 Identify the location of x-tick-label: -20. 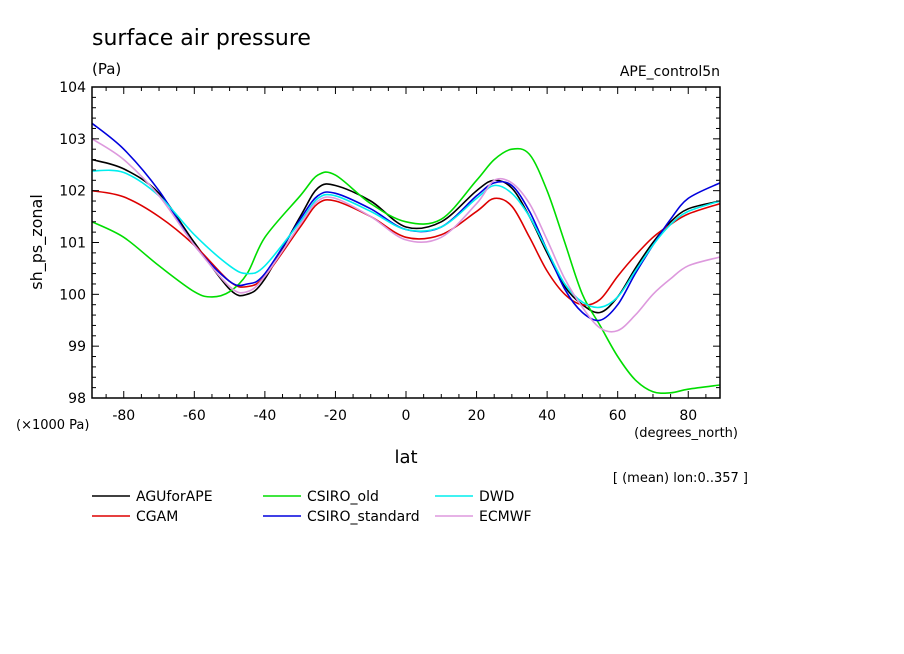
(335, 416).